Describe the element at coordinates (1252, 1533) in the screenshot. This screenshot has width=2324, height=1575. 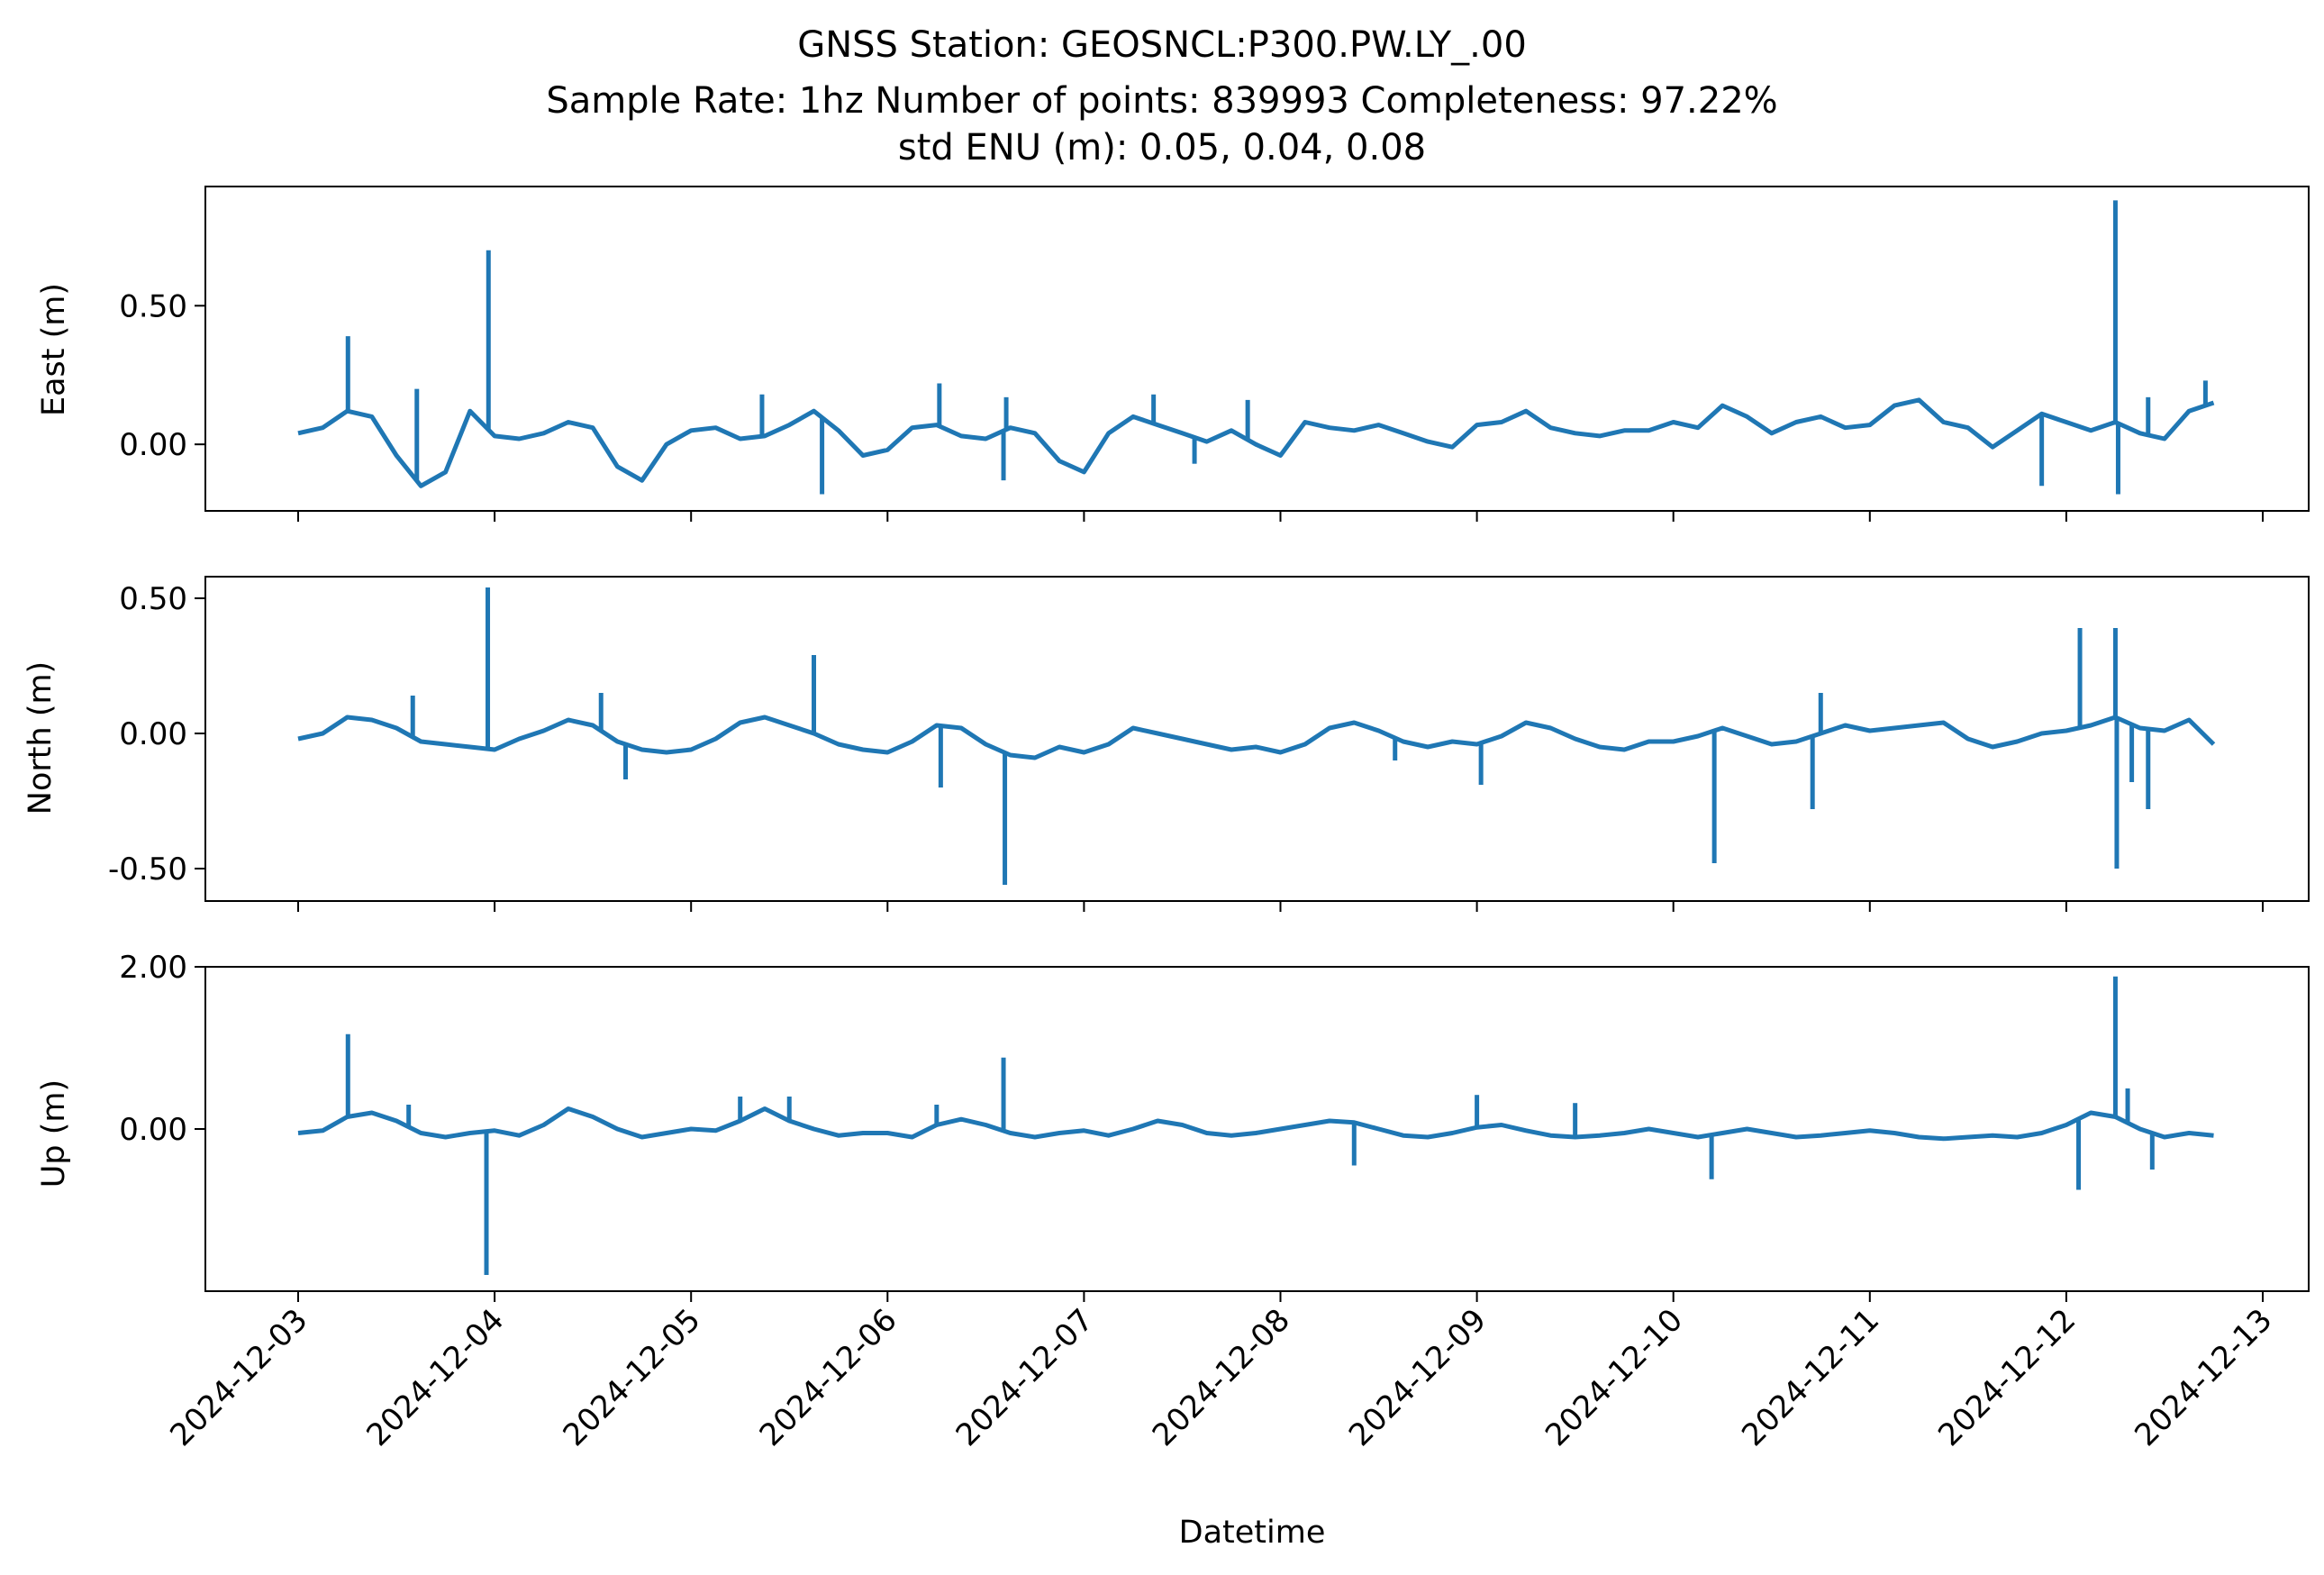
I see `x-axis-label: Datetime` at that location.